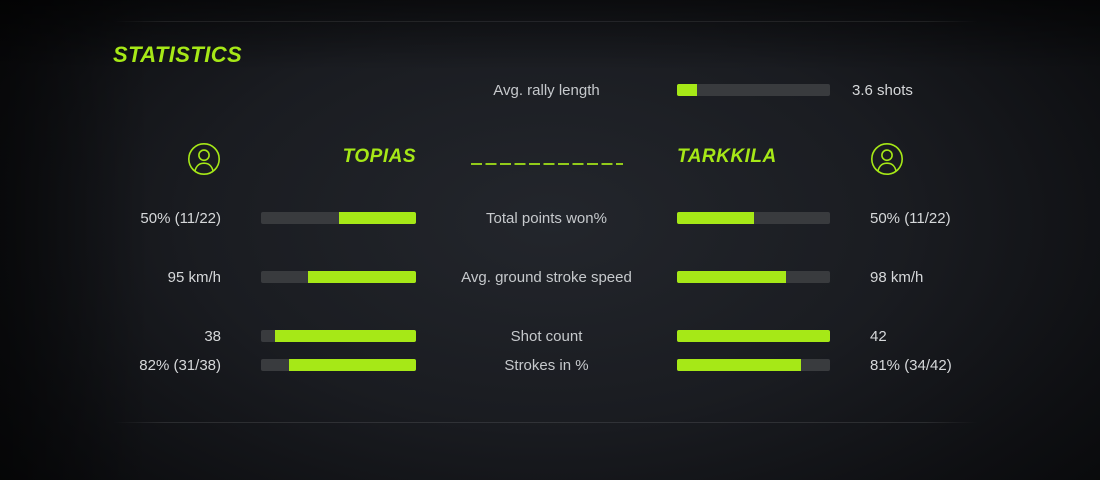 Image resolution: width=1100 pixels, height=480 pixels. I want to click on stat-value-left: 38, so click(212, 336).